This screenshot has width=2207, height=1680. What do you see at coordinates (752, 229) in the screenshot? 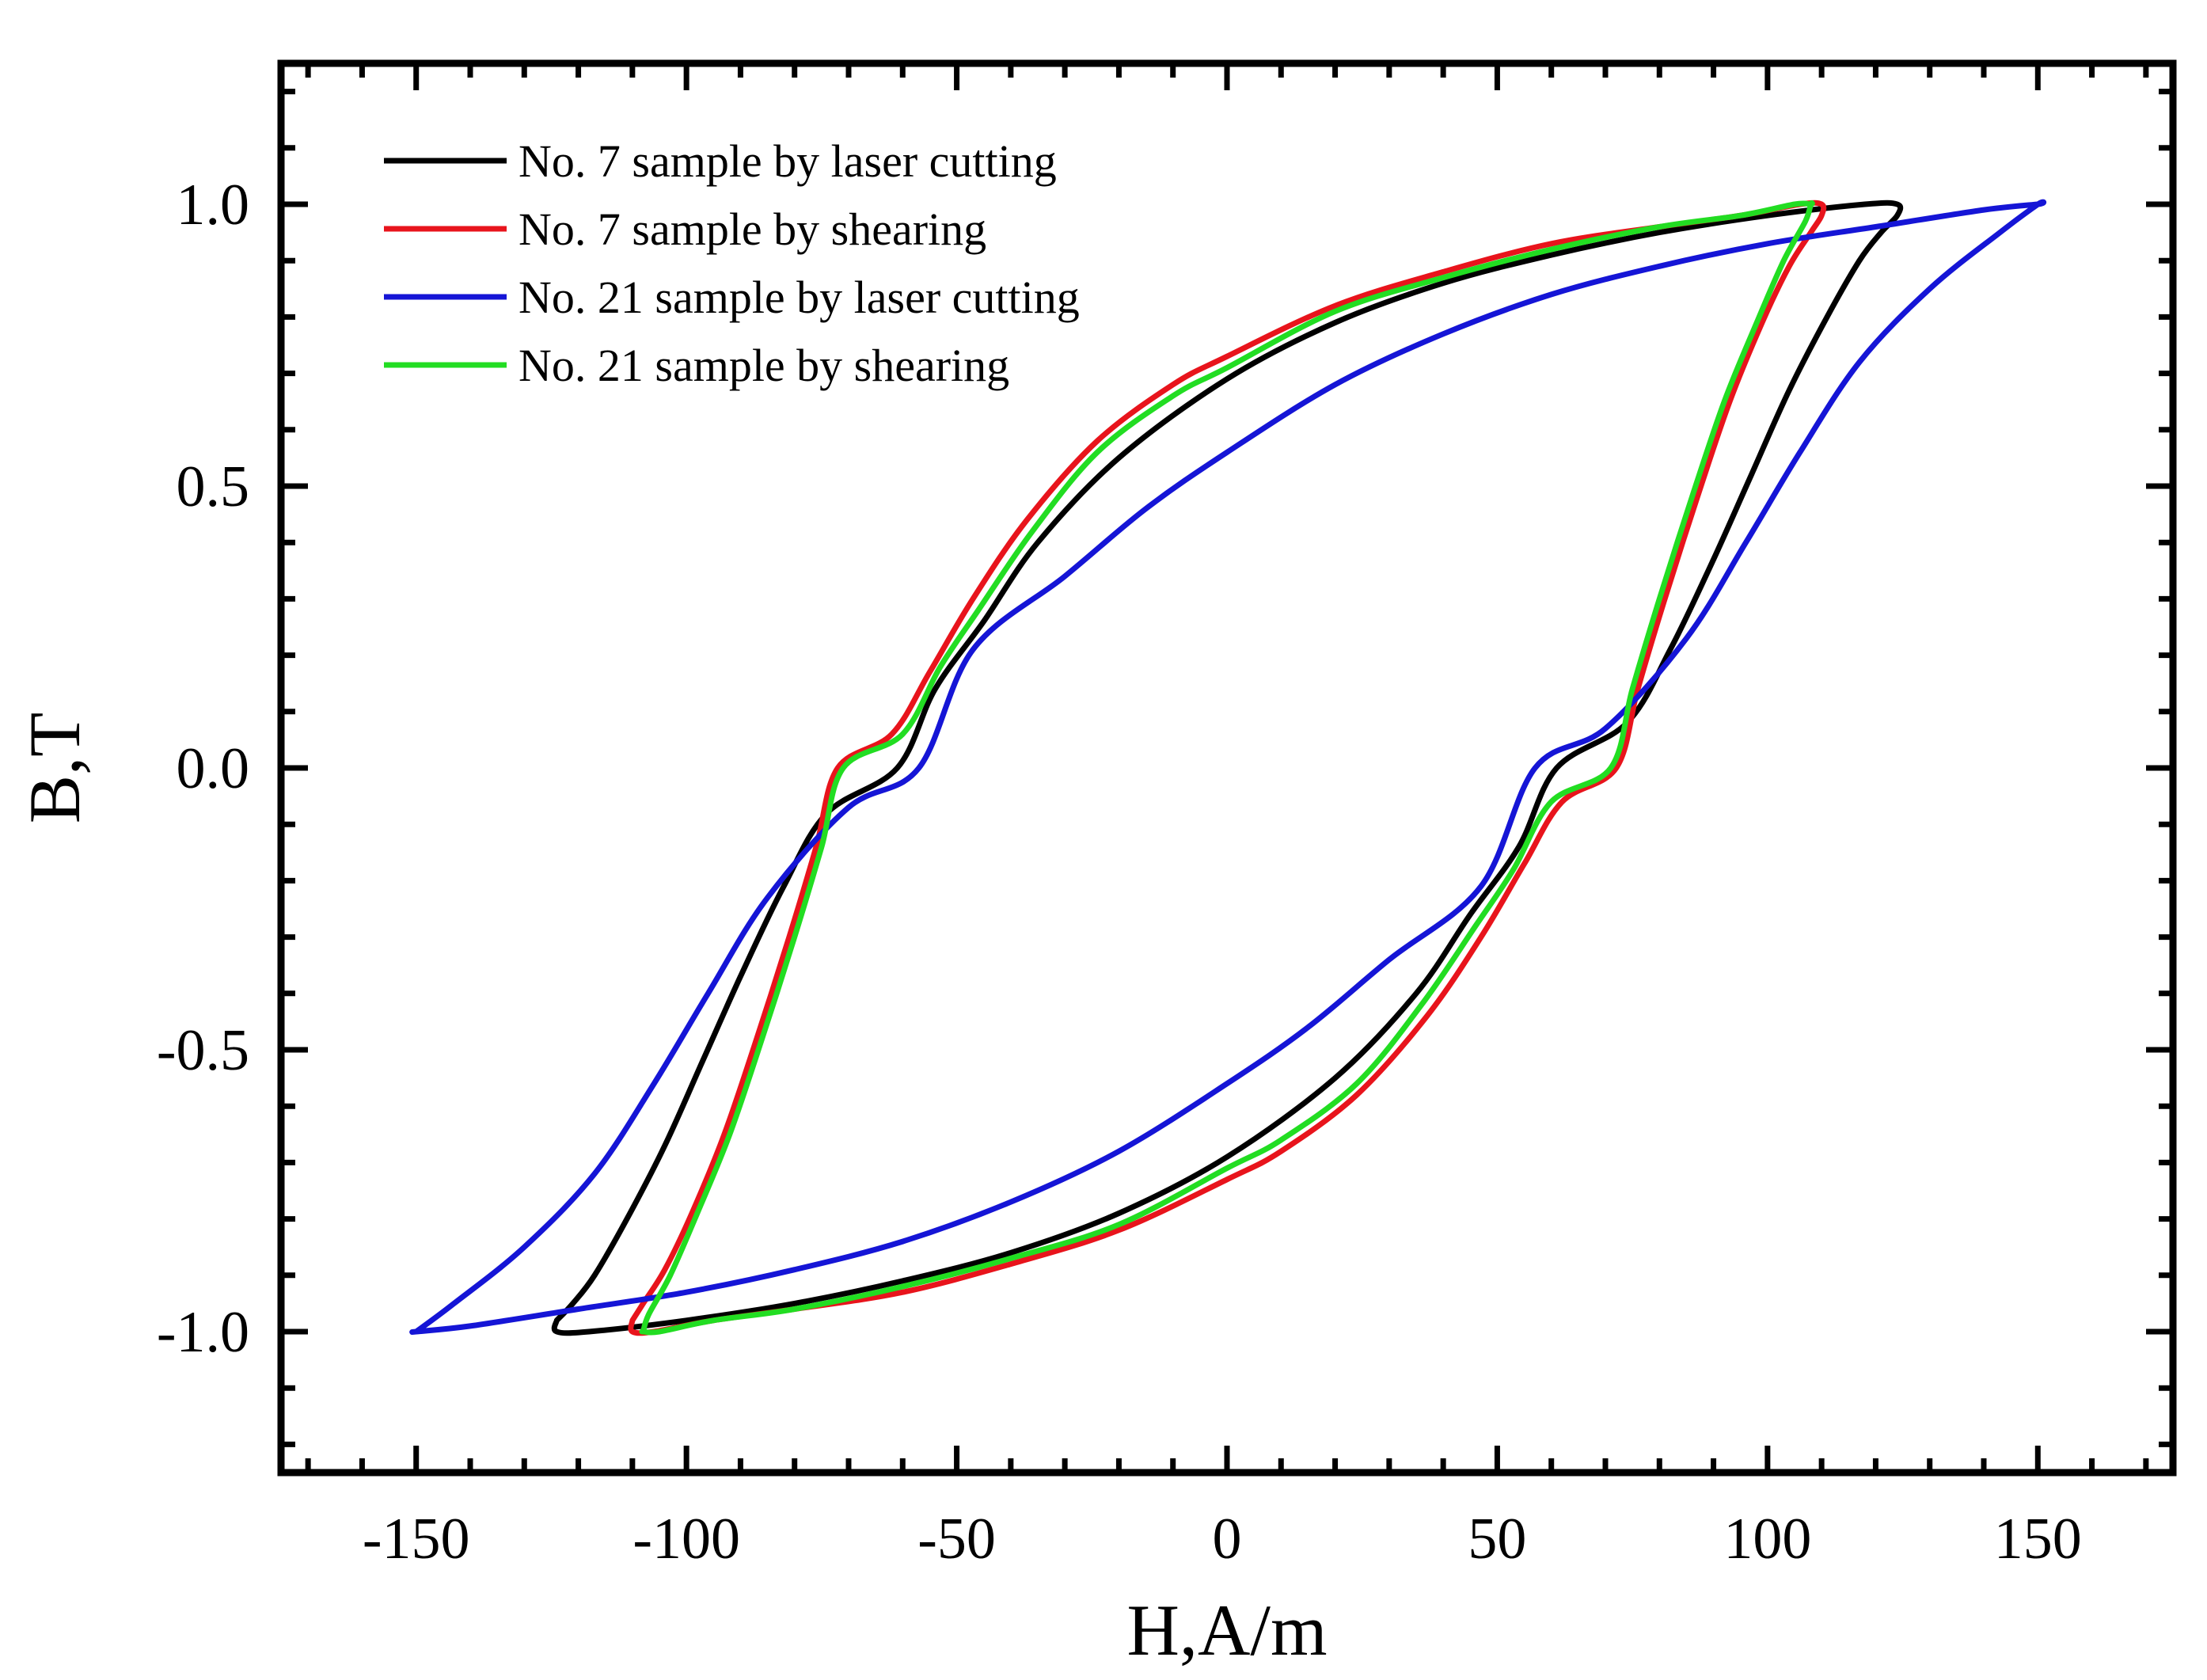
I see `legend-label-2: No. 7 sample by shearing` at bounding box center [752, 229].